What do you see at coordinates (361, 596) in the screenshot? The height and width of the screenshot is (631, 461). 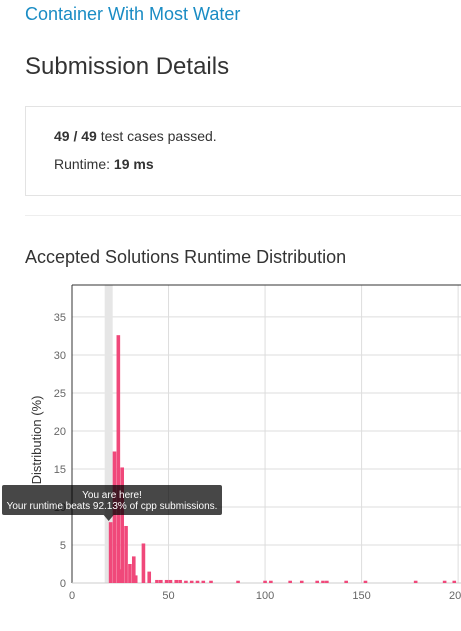 I see `x-tick-label: 150` at bounding box center [361, 596].